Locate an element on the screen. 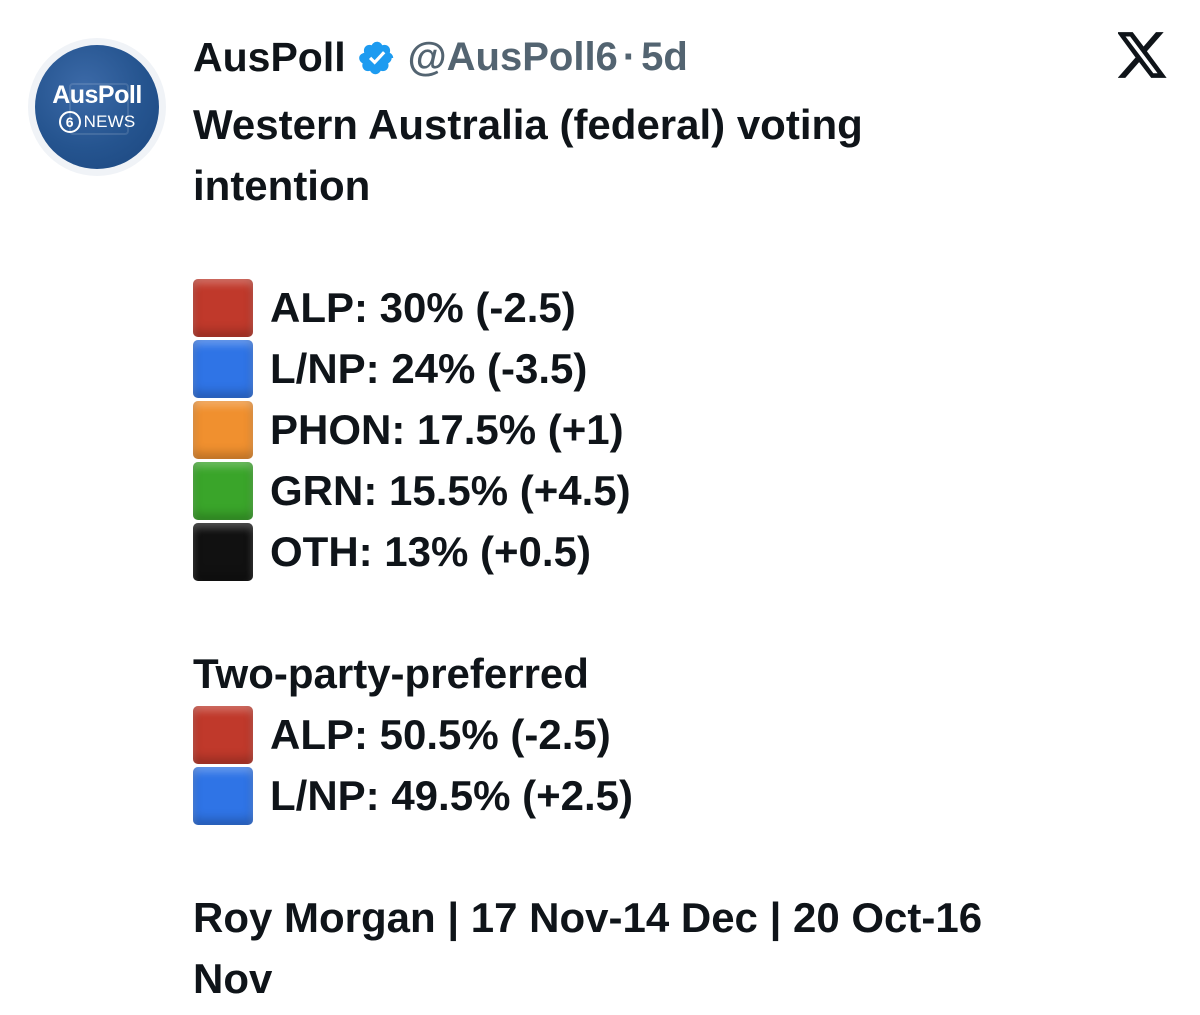  display-name: AusPoll is located at coordinates (269, 57).